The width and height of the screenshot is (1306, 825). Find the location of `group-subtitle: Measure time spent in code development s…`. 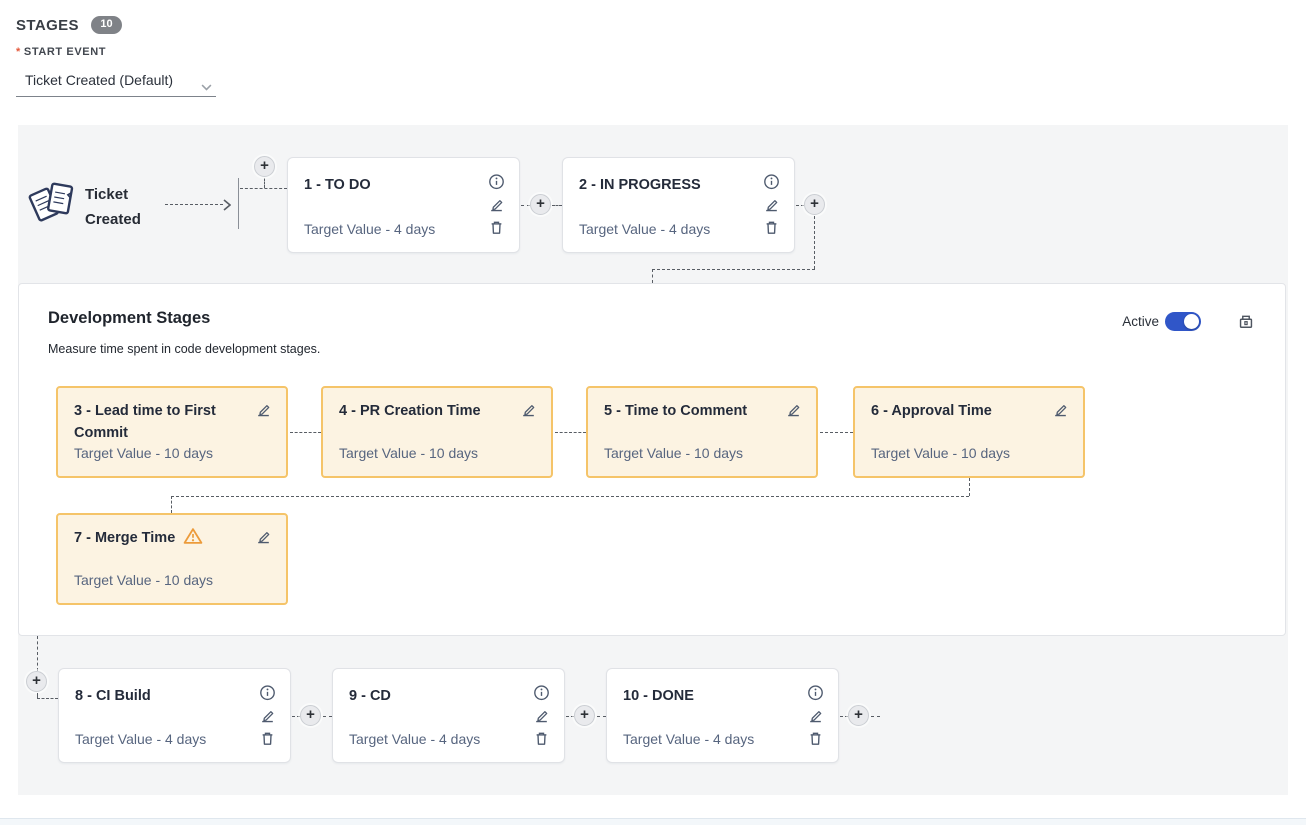

group-subtitle: Measure time spent in code development s… is located at coordinates (184, 349).